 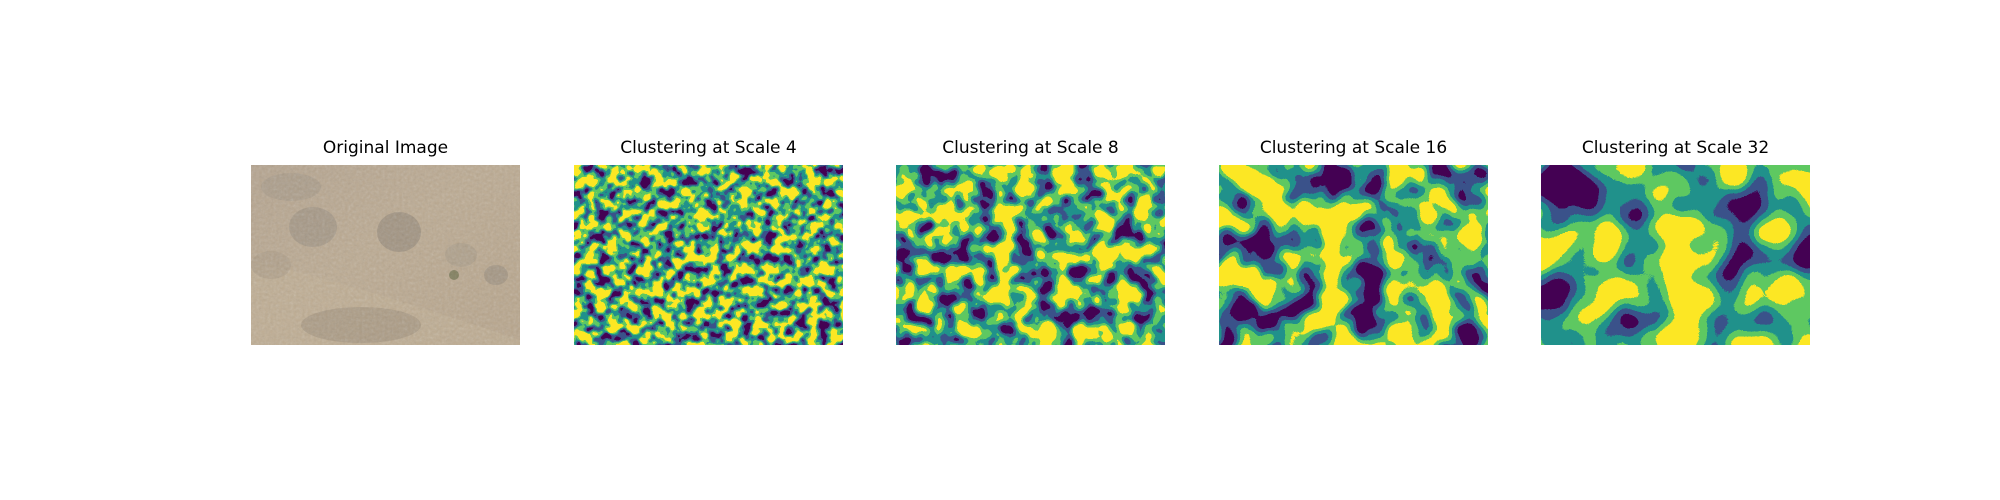 I want to click on panel-scale32: Clustering at Scale 32, so click(x=1675, y=241).